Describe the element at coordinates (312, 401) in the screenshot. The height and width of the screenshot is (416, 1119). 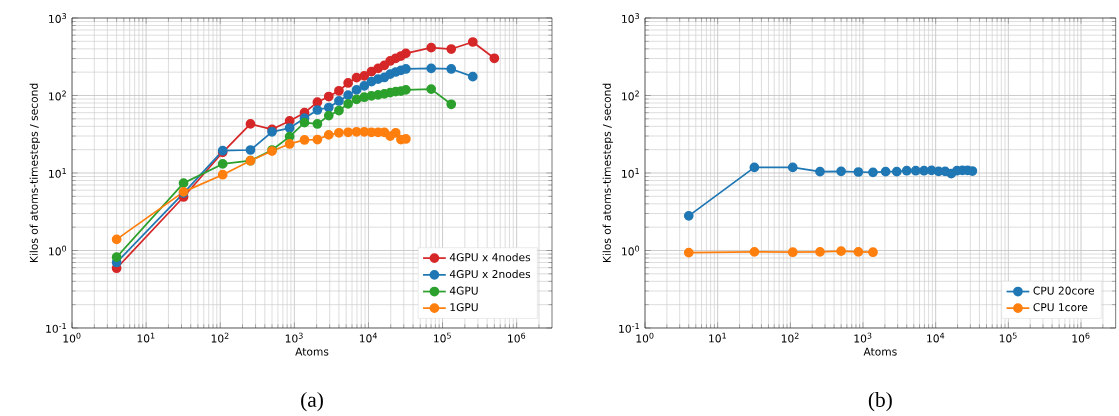
I see `text: (a)` at that location.